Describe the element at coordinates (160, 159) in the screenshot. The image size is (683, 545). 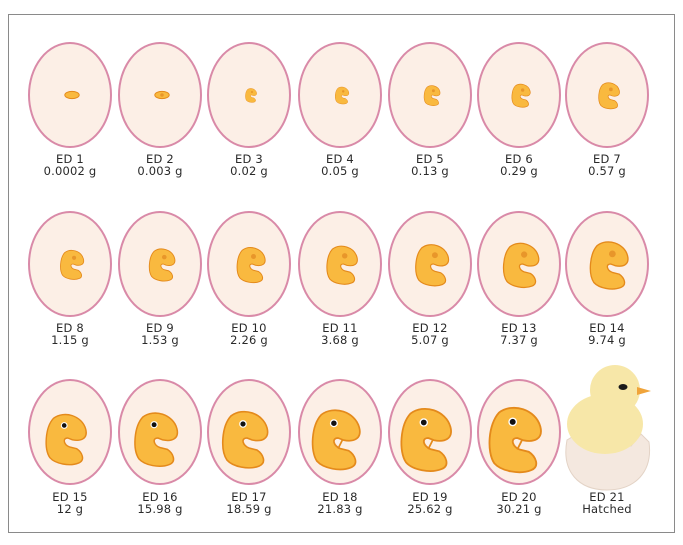
I see `stage-day: ED 2` at that location.